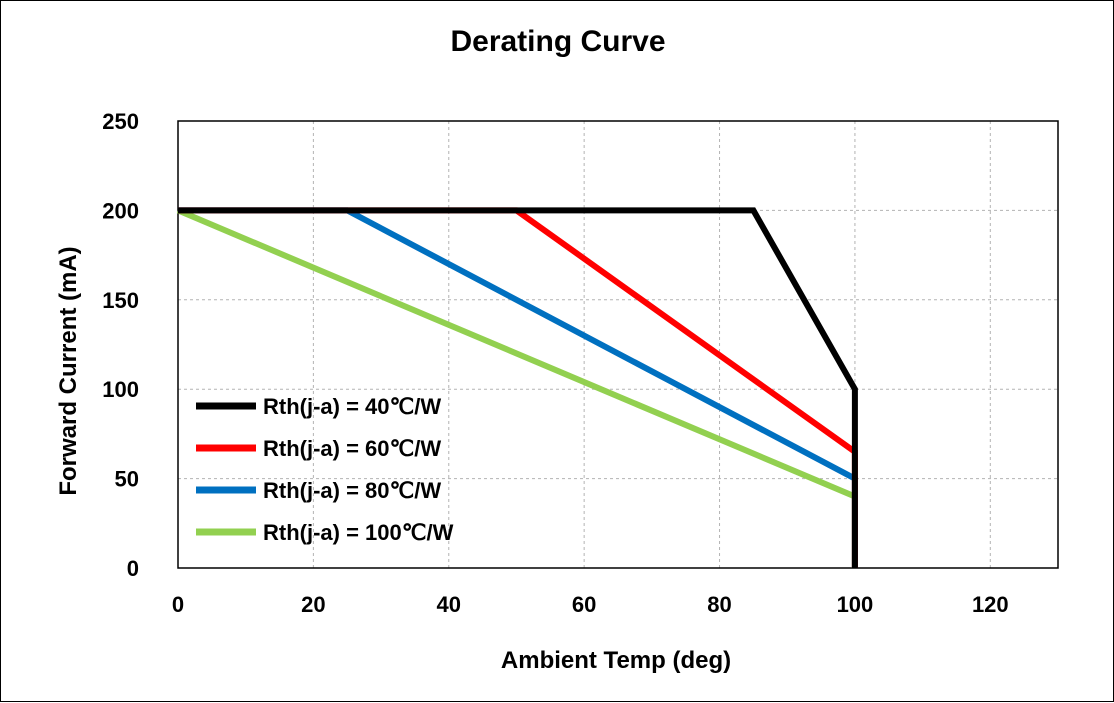 This screenshot has width=1114, height=703. Describe the element at coordinates (352, 406) in the screenshot. I see `legend-label-0: Rth(j-a) = 40℃/W` at that location.